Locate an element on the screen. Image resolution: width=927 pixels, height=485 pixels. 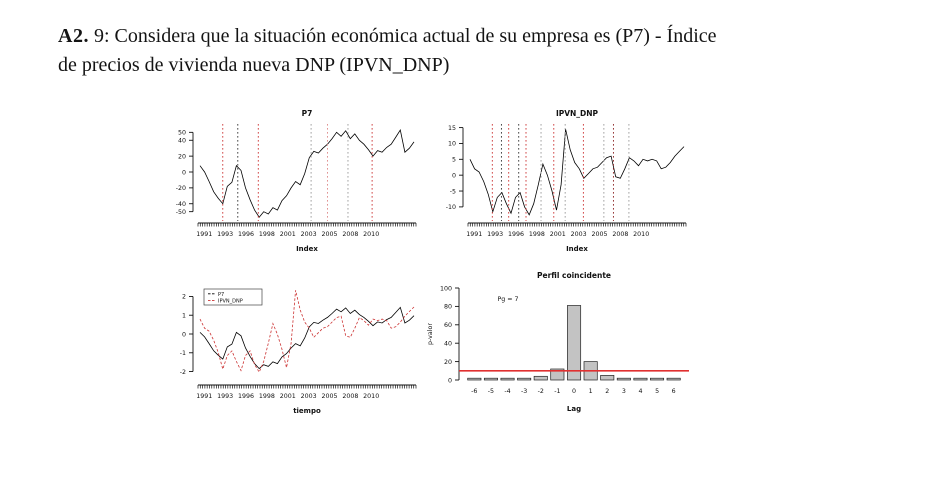
svg-text: Perfil coincidente is located at coordinates (574, 275).